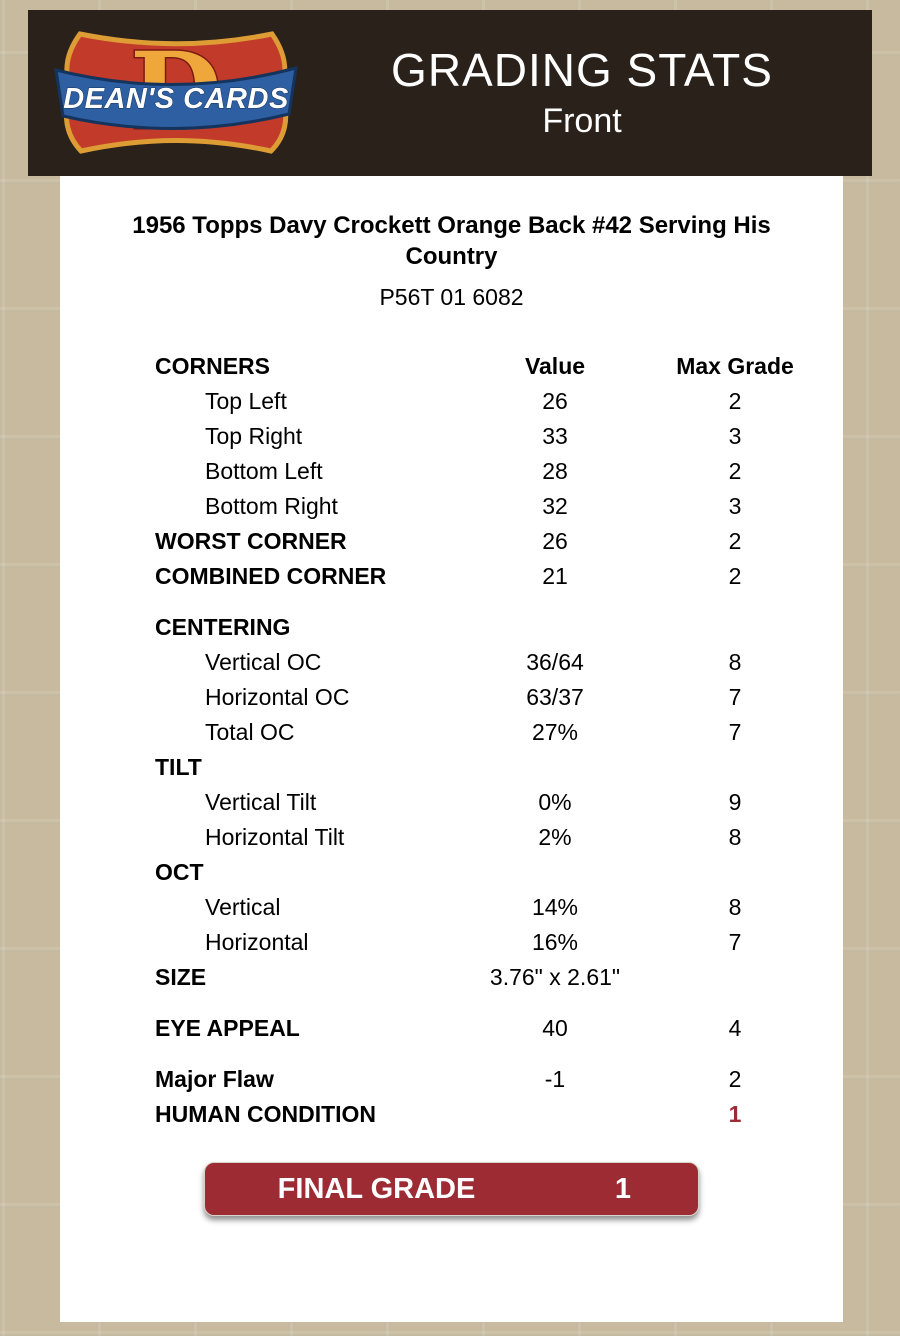 The image size is (900, 1336). I want to click on table-row: WORST CORNER 26 2, so click(499, 541).